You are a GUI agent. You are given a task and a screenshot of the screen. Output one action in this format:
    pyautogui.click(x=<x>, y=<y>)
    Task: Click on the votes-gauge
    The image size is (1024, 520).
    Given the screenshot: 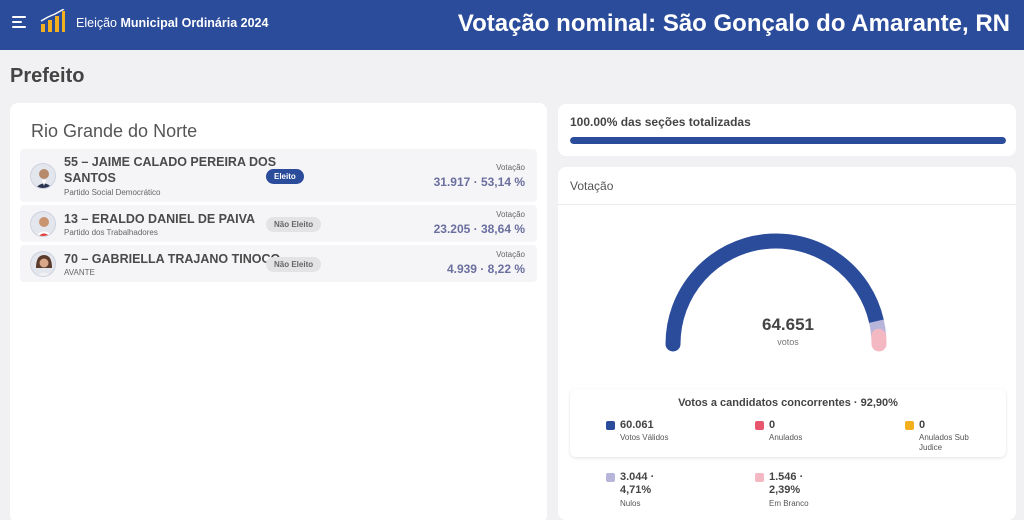 What is the action you would take?
    pyautogui.click(x=776, y=292)
    